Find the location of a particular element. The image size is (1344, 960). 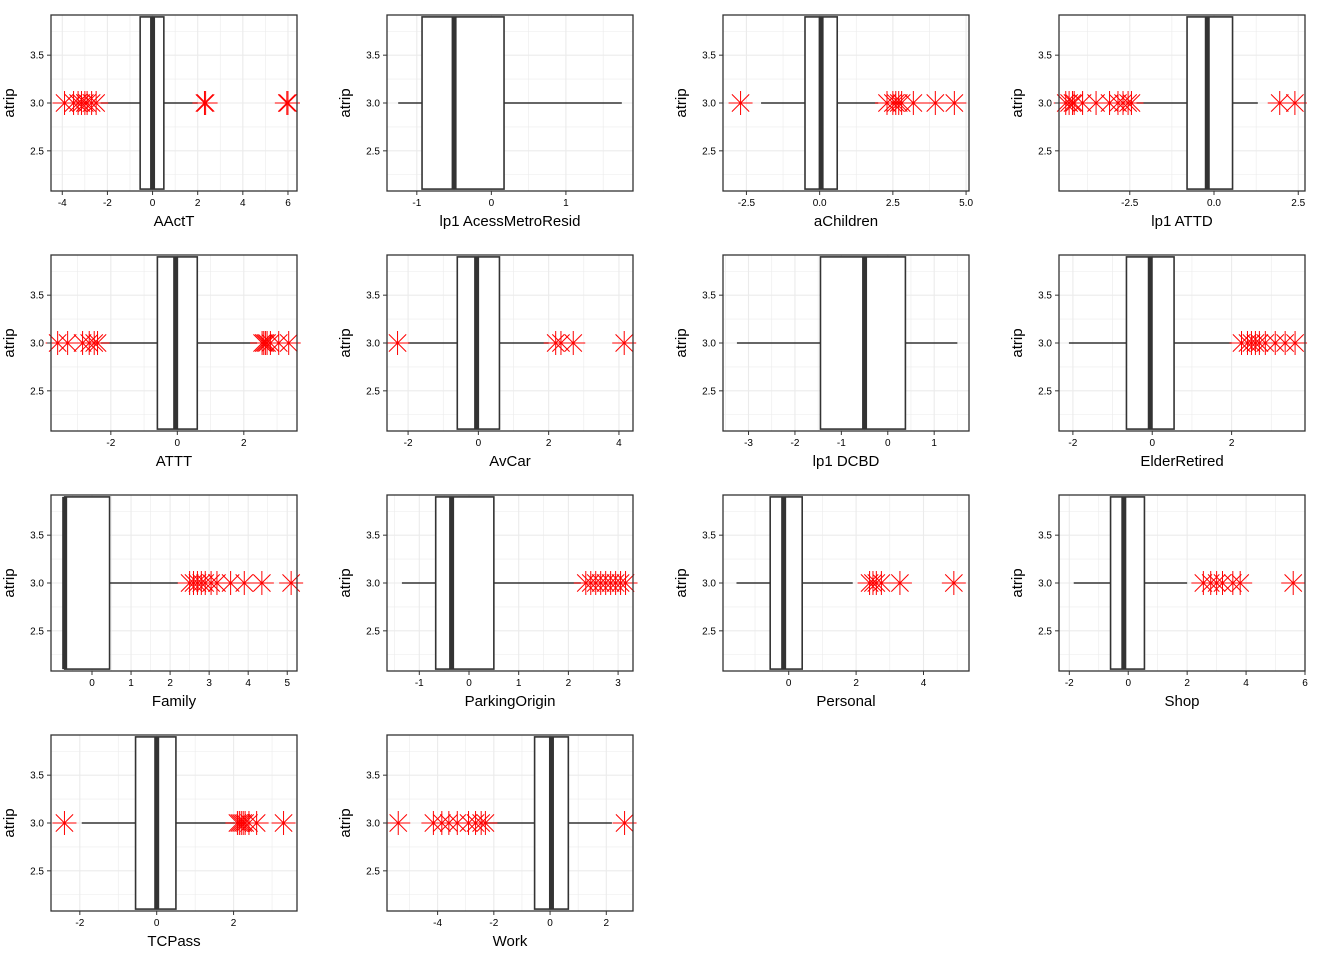

panel-9: 0 1 2 3 4 5 2.5 3.0 3.5 Family atrip is located at coordinates (152, 602).